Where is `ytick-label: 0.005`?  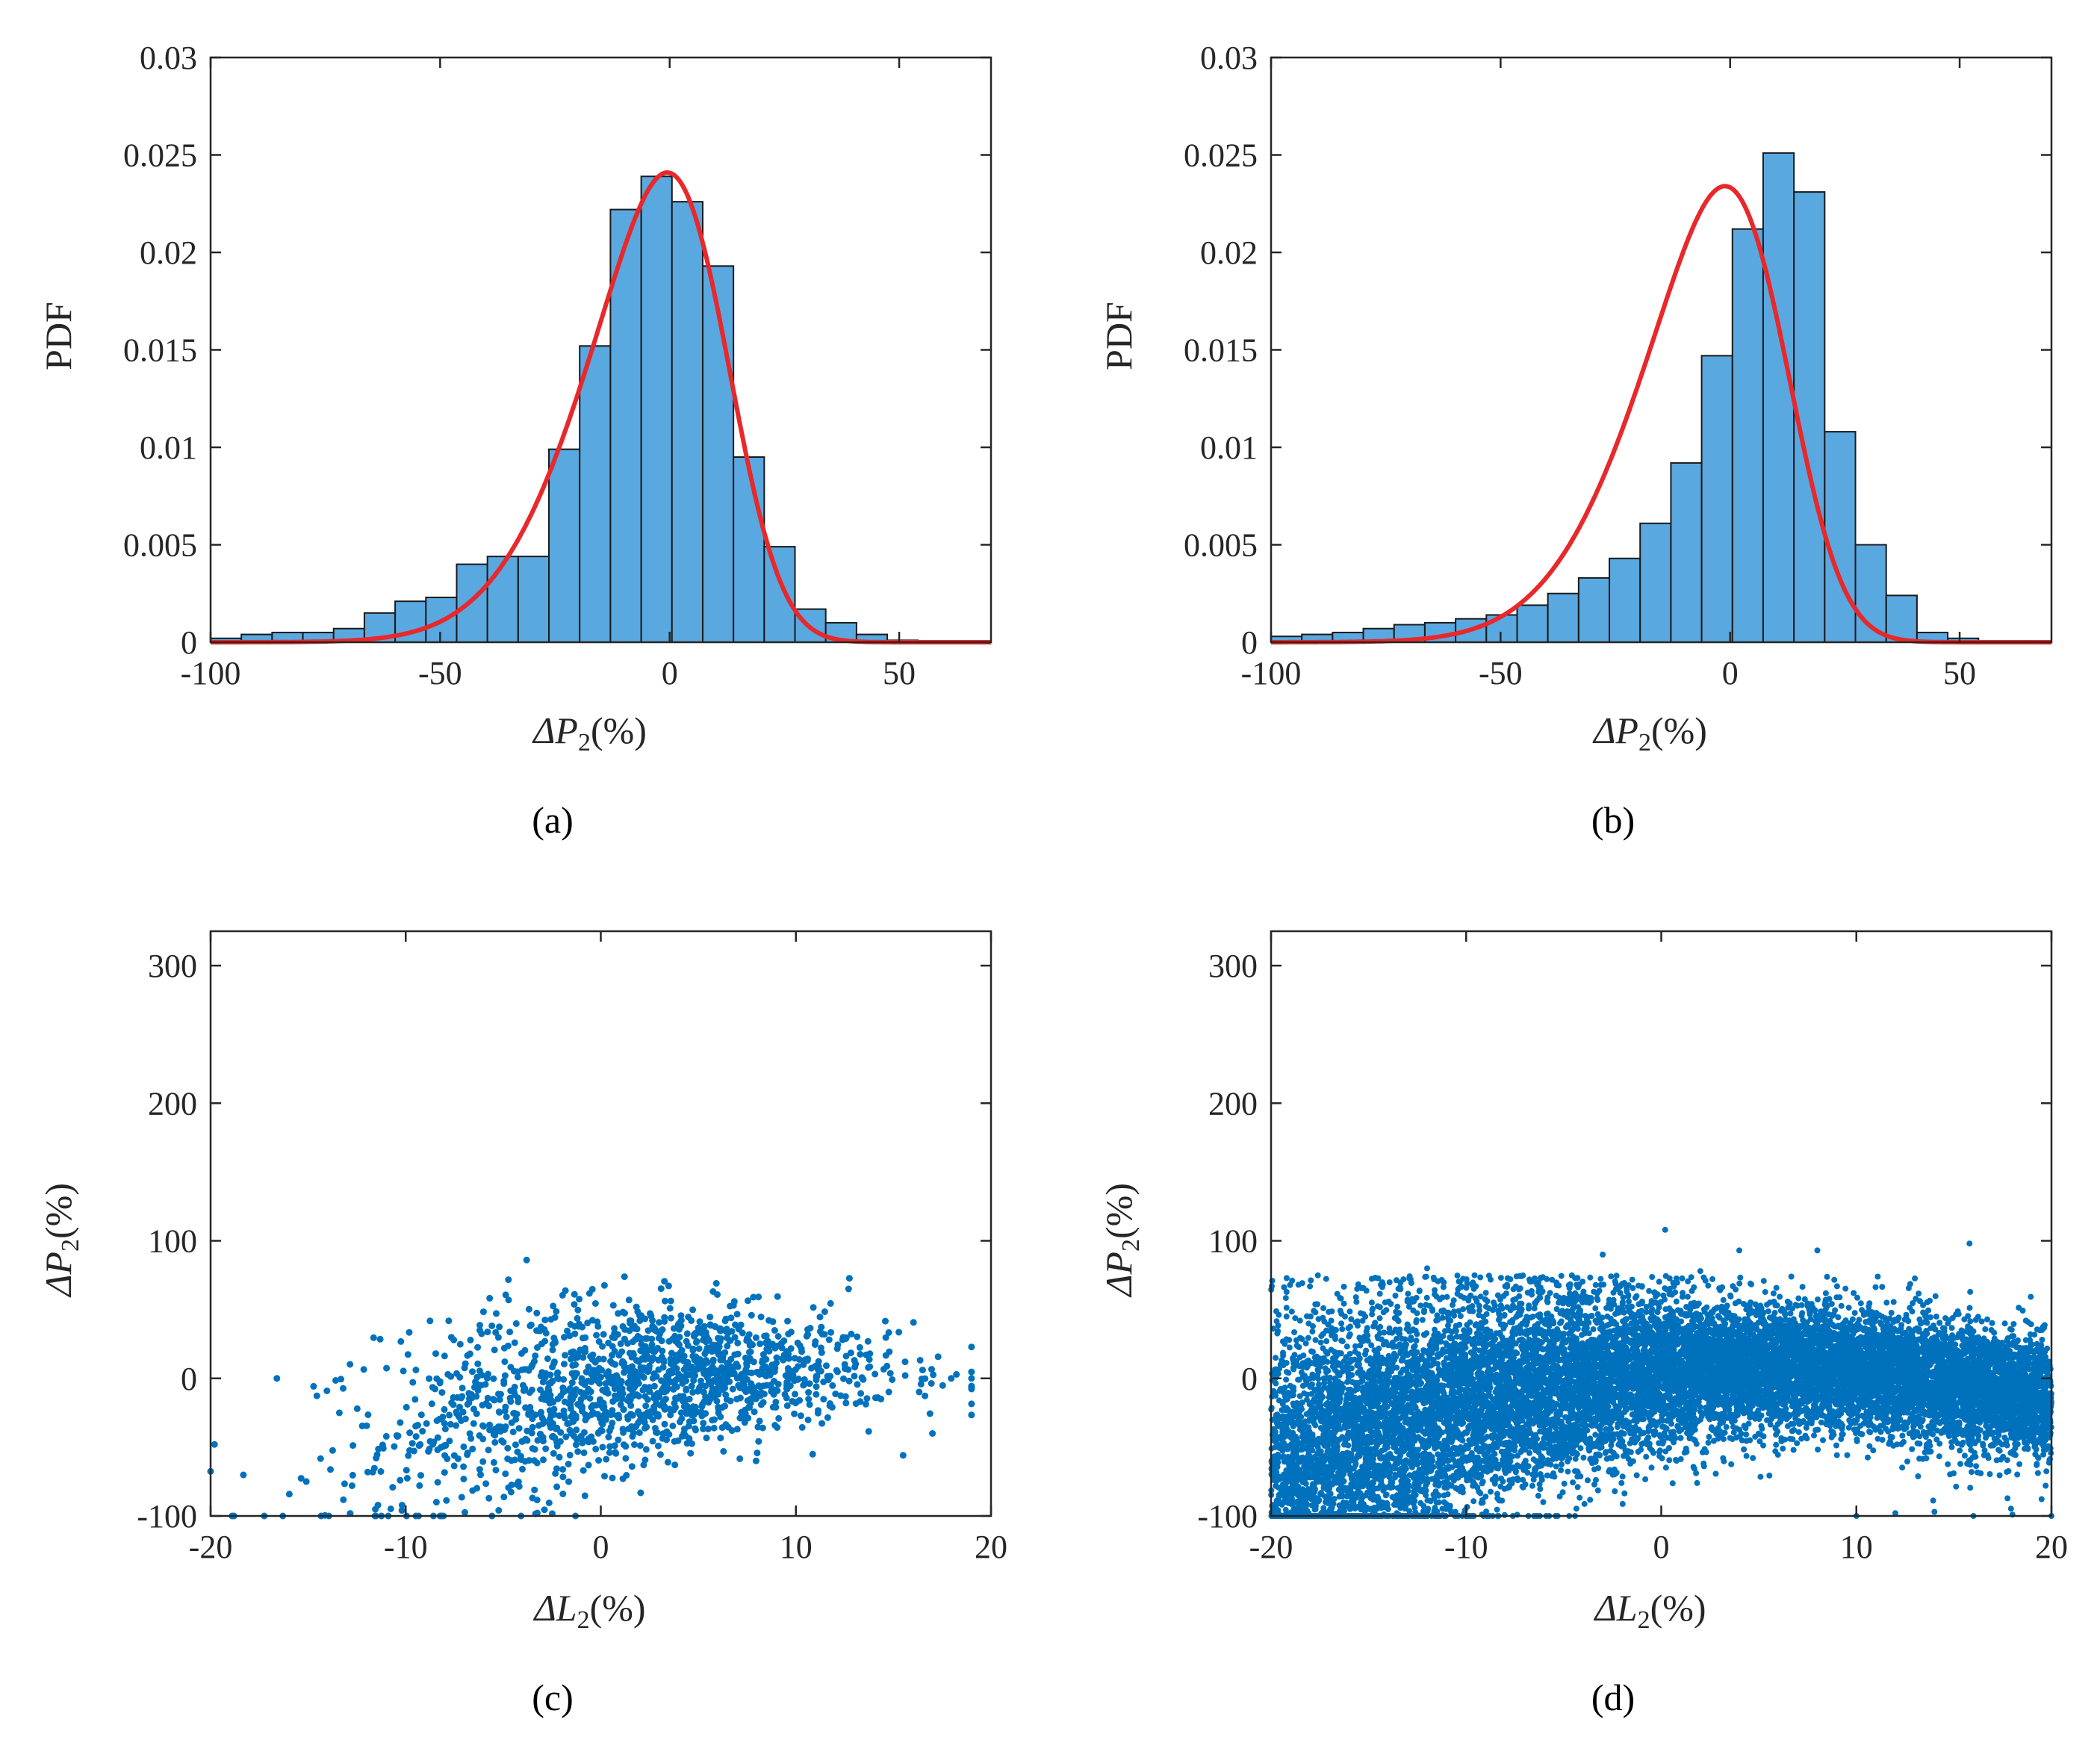 ytick-label: 0.005 is located at coordinates (1221, 545).